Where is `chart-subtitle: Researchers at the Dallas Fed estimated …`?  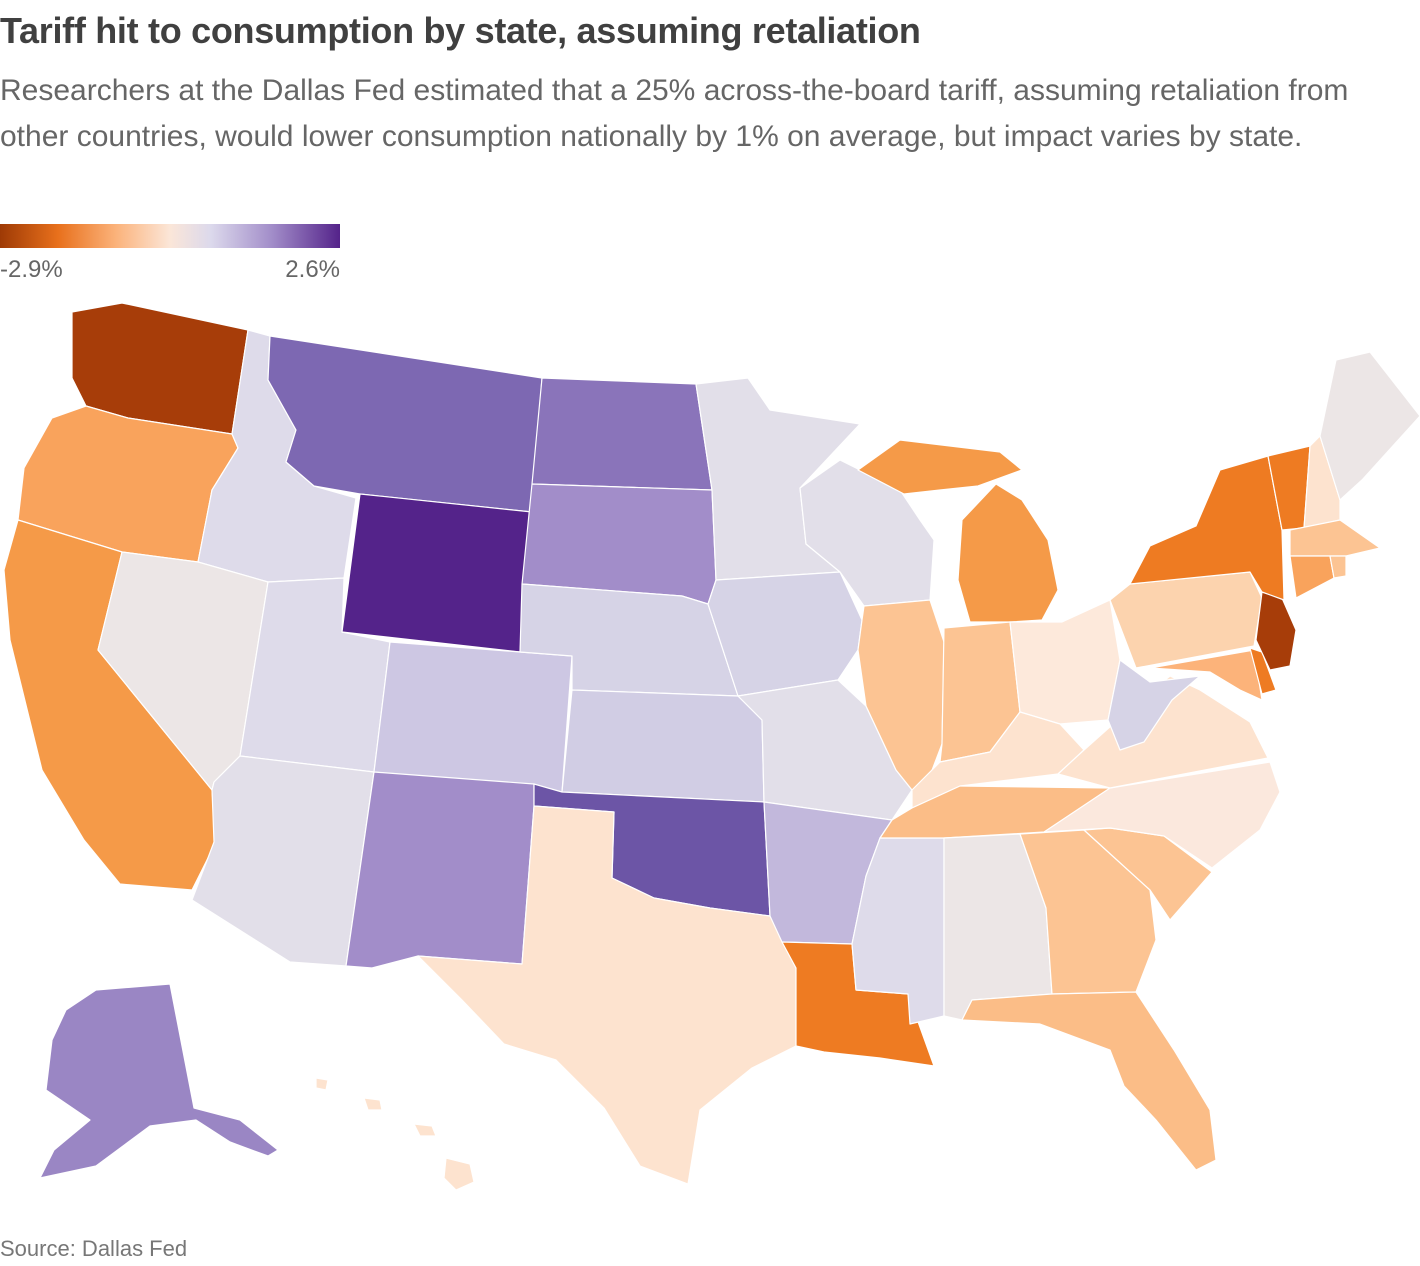 chart-subtitle: Researchers at the Dallas Fed estimated … is located at coordinates (674, 113).